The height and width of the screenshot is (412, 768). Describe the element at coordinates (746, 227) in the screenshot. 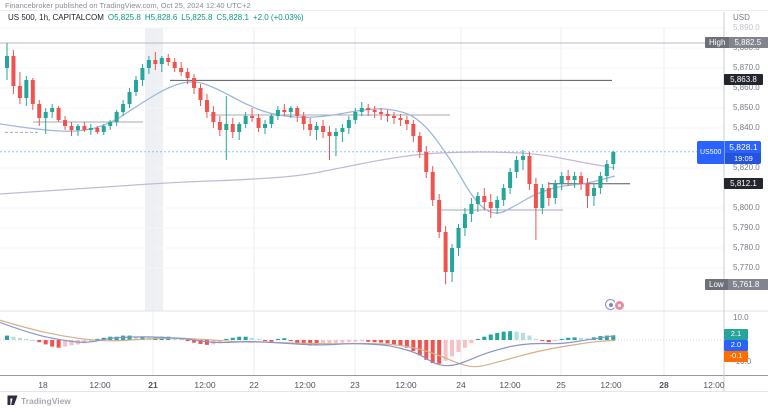

I see `price-tick: 5,790.0` at that location.